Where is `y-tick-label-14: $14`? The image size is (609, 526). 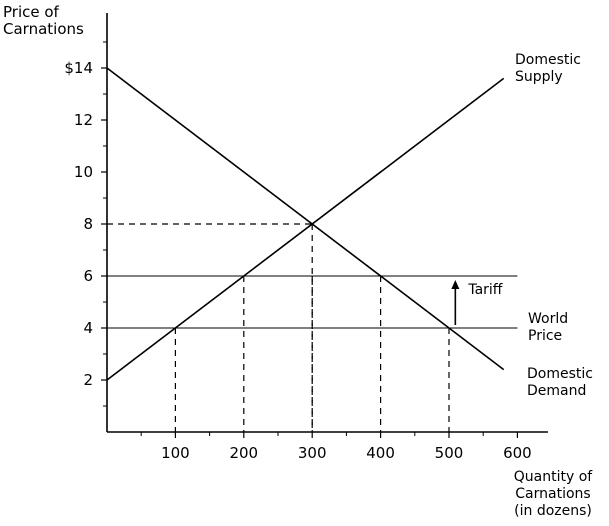 y-tick-label-14: $14 is located at coordinates (78, 68).